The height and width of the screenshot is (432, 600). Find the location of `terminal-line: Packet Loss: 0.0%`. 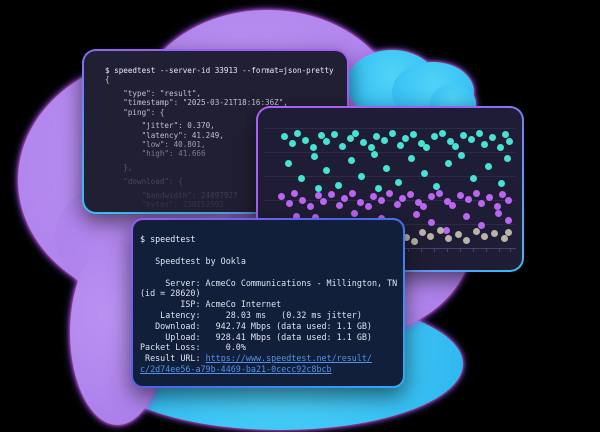

terminal-line: Packet Loss: 0.0% is located at coordinates (193, 347).